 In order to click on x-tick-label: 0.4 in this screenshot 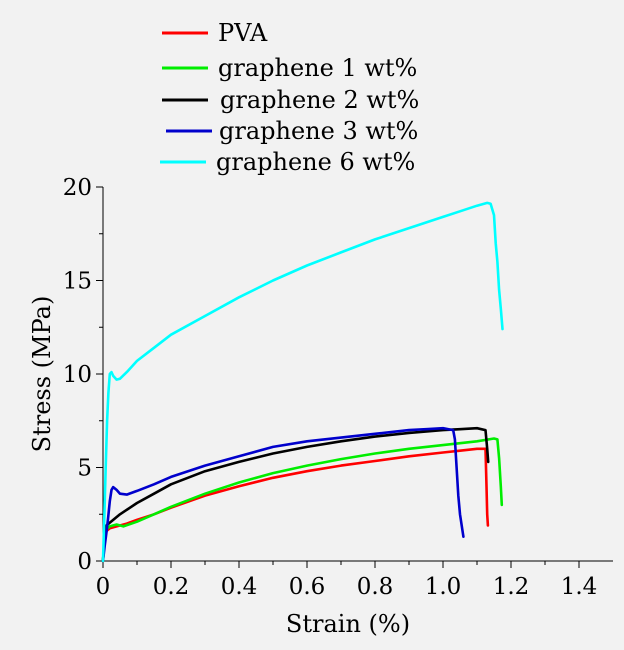, I will do `click(239, 587)`.